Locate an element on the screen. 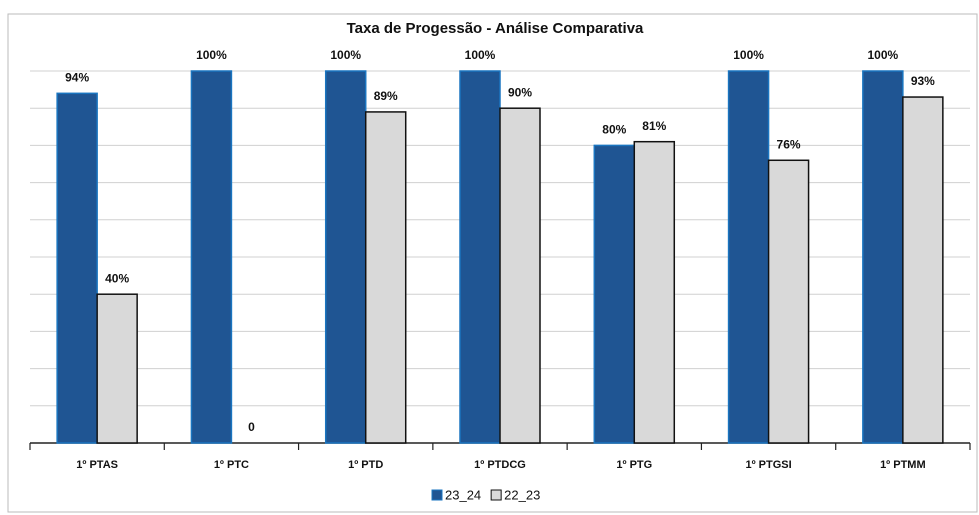  x-tick-label: 1º PTDCG is located at coordinates (500, 465).